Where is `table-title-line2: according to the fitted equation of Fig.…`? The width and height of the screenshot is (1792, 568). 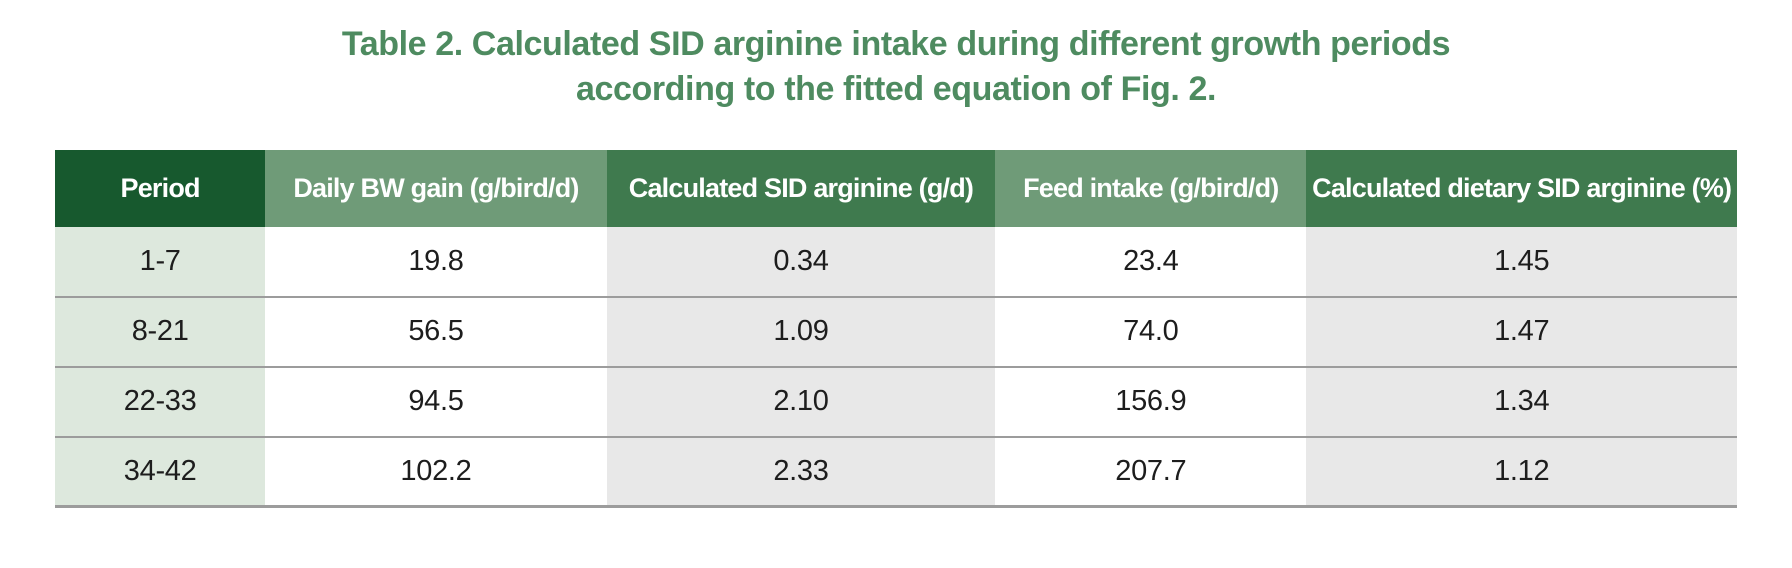
table-title-line2: according to the fitted equation of Fig.… is located at coordinates (896, 88).